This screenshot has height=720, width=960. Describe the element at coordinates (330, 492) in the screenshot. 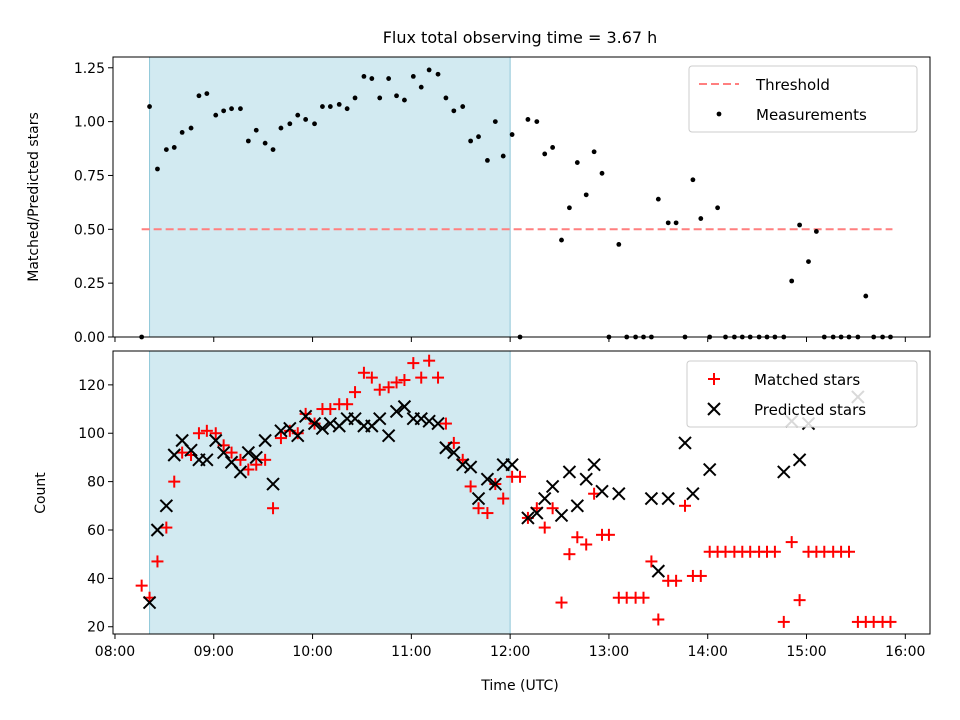

I see `shaded-observing-interval` at that location.